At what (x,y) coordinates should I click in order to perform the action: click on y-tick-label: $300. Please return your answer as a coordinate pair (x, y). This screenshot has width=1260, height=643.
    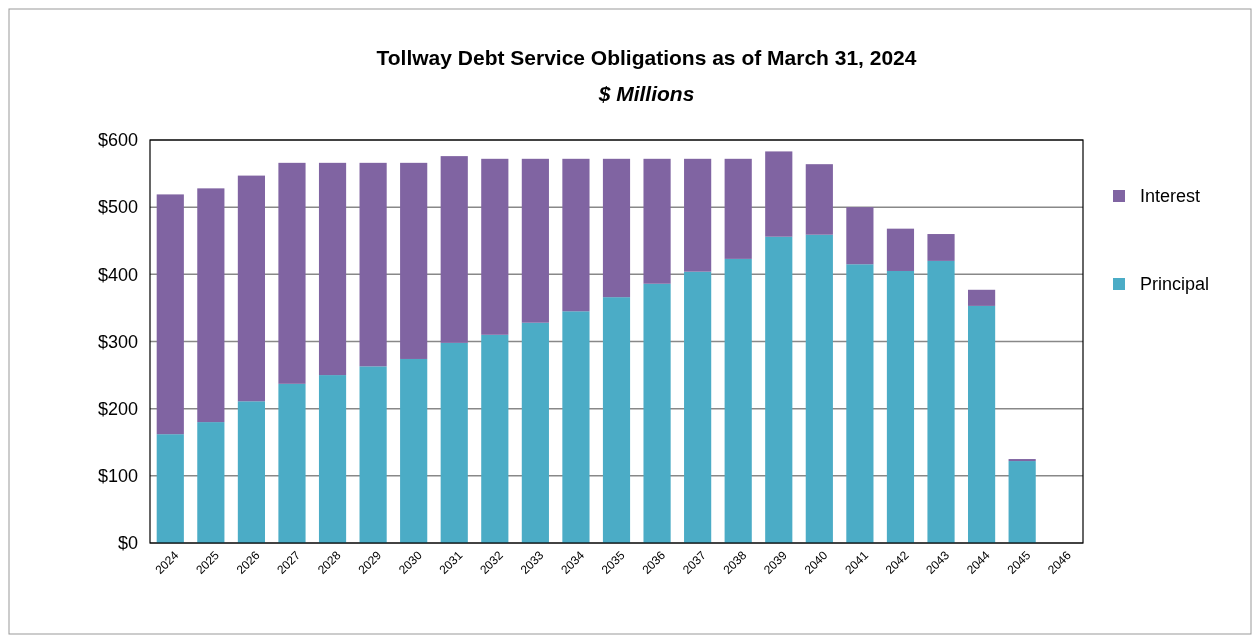
    Looking at the image, I should click on (117, 341).